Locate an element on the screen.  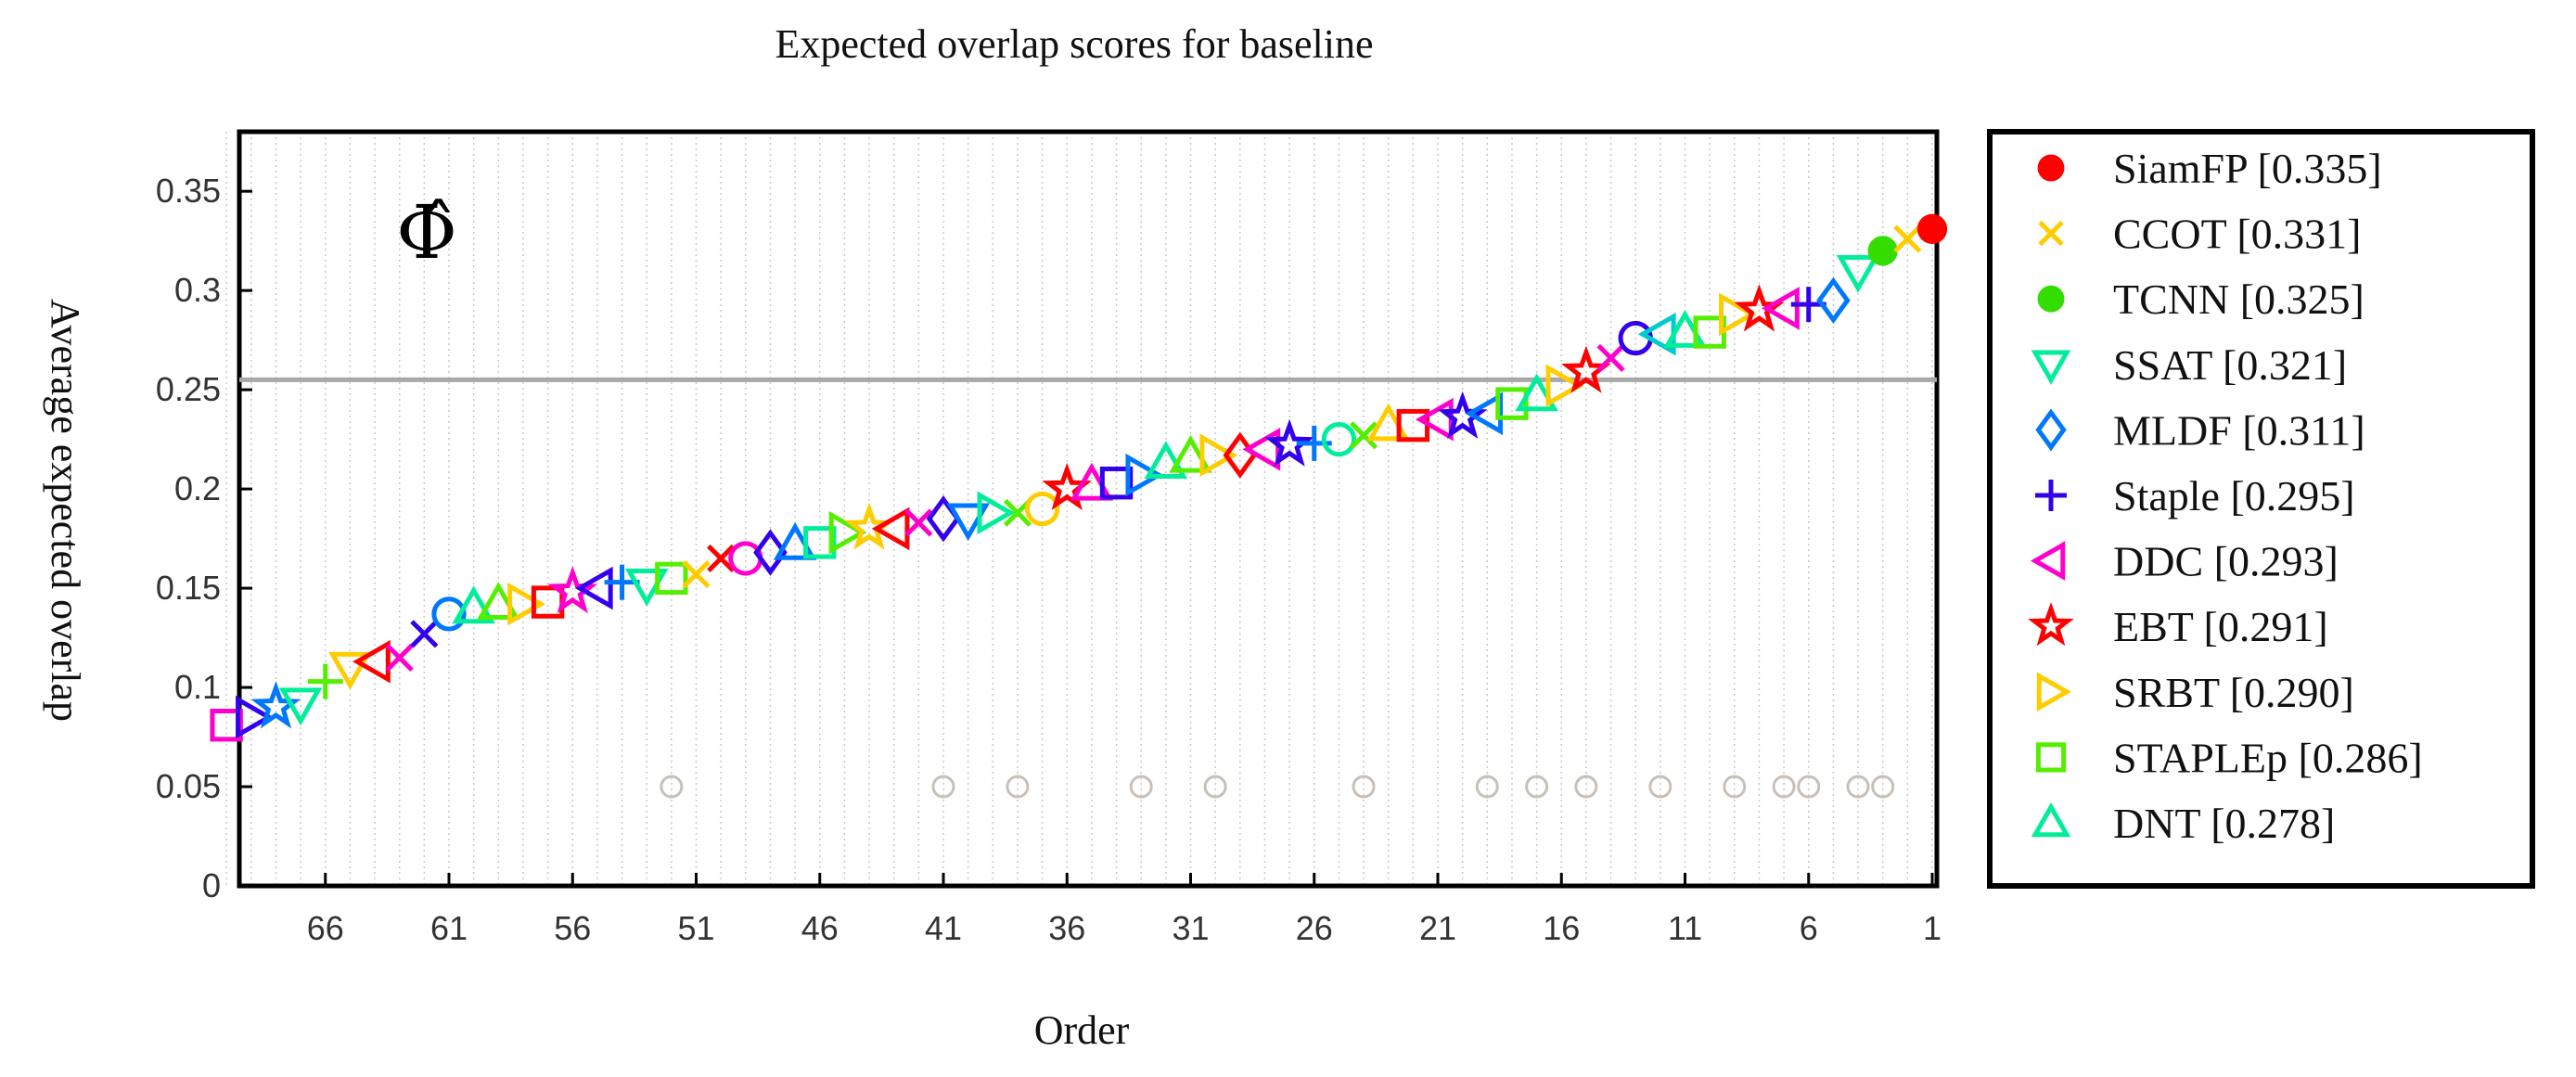
phi-annotation: Φ̂ is located at coordinates (426, 232).